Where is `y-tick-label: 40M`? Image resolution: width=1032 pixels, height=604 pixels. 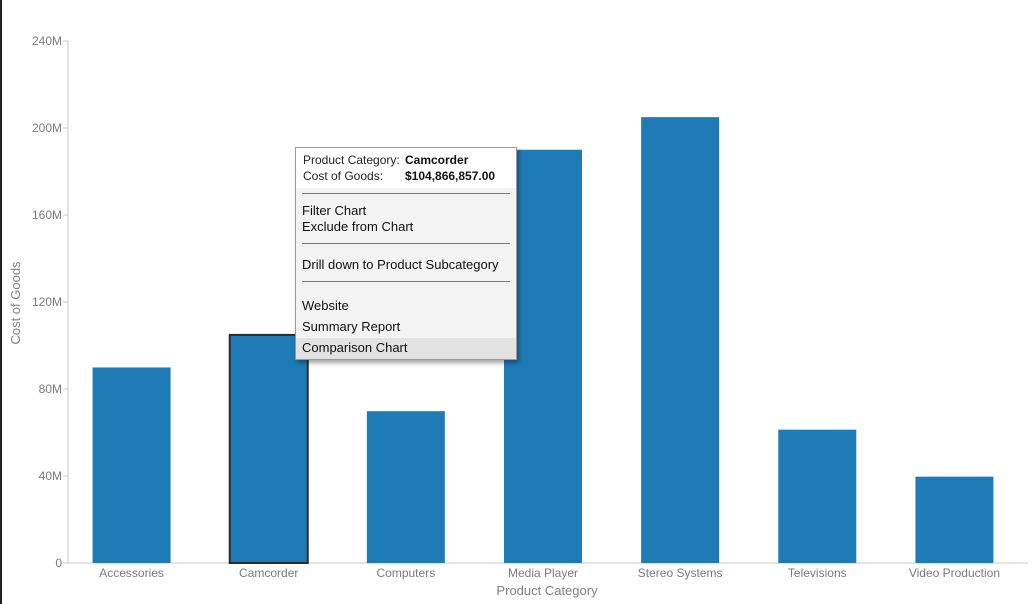 y-tick-label: 40M is located at coordinates (50, 476).